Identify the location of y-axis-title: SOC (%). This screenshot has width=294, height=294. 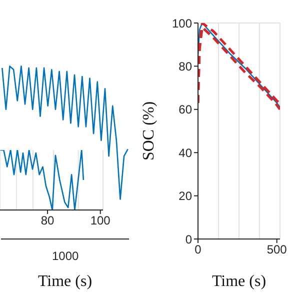
(149, 131).